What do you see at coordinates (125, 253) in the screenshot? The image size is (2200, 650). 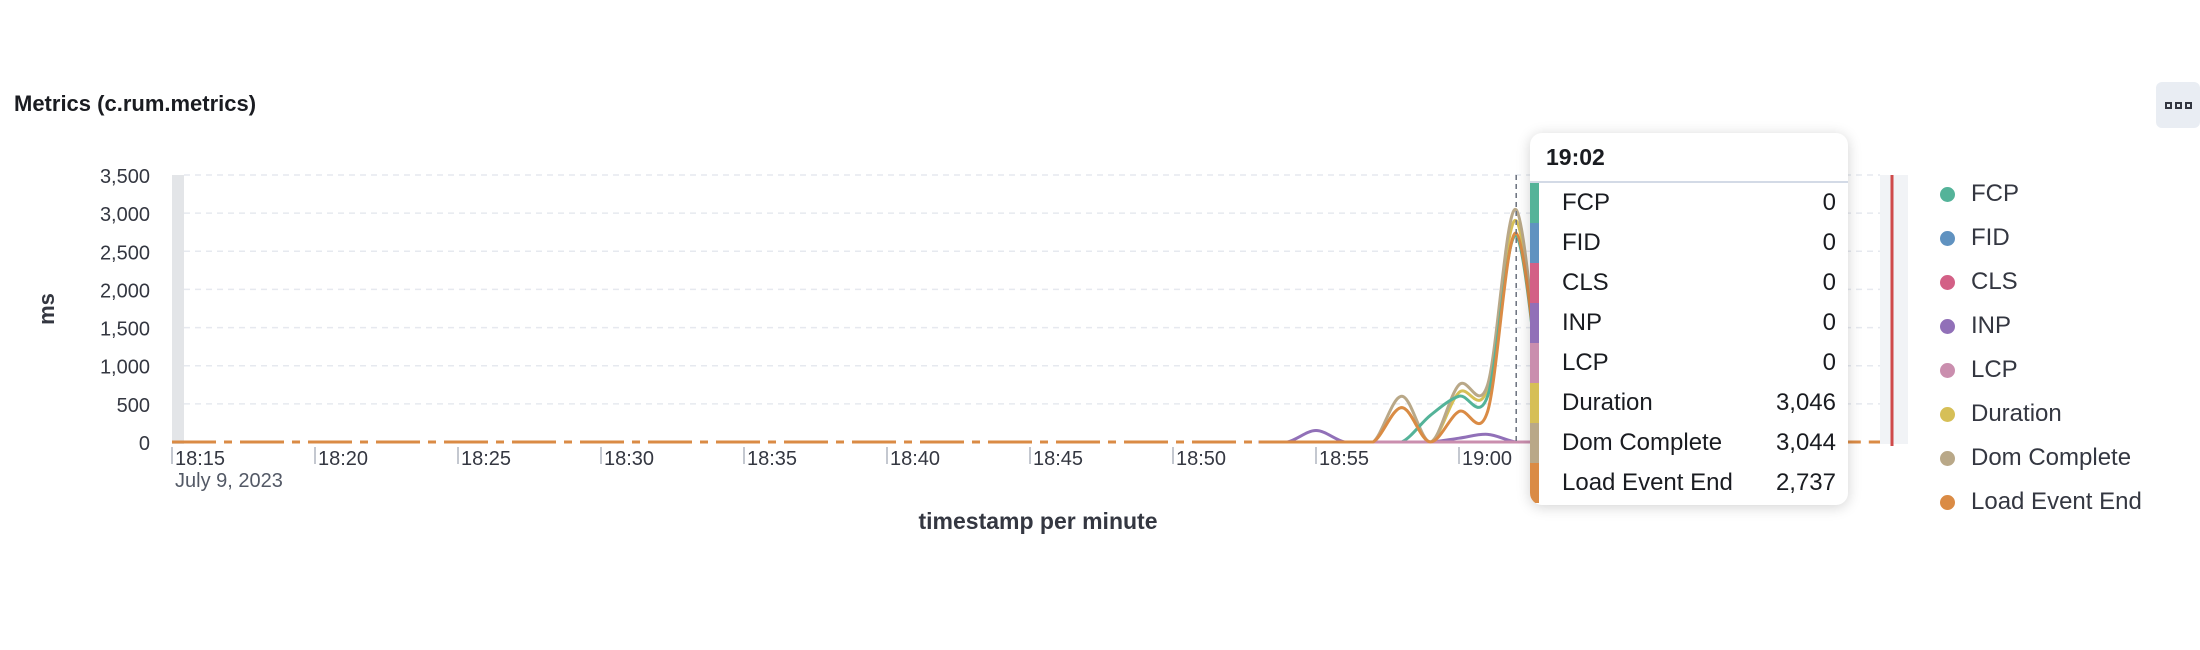 I see `y-tick-label: 2,500` at bounding box center [125, 253].